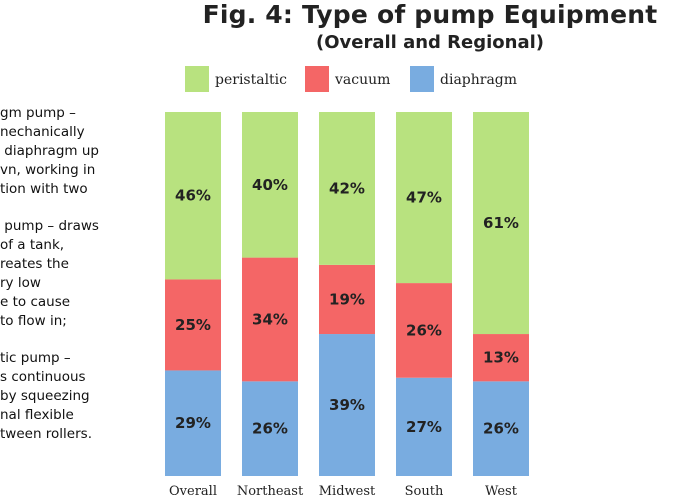 This screenshot has height=500, width=700. Describe the element at coordinates (49, 226) in the screenshot. I see `description-line: pump – draws` at that location.